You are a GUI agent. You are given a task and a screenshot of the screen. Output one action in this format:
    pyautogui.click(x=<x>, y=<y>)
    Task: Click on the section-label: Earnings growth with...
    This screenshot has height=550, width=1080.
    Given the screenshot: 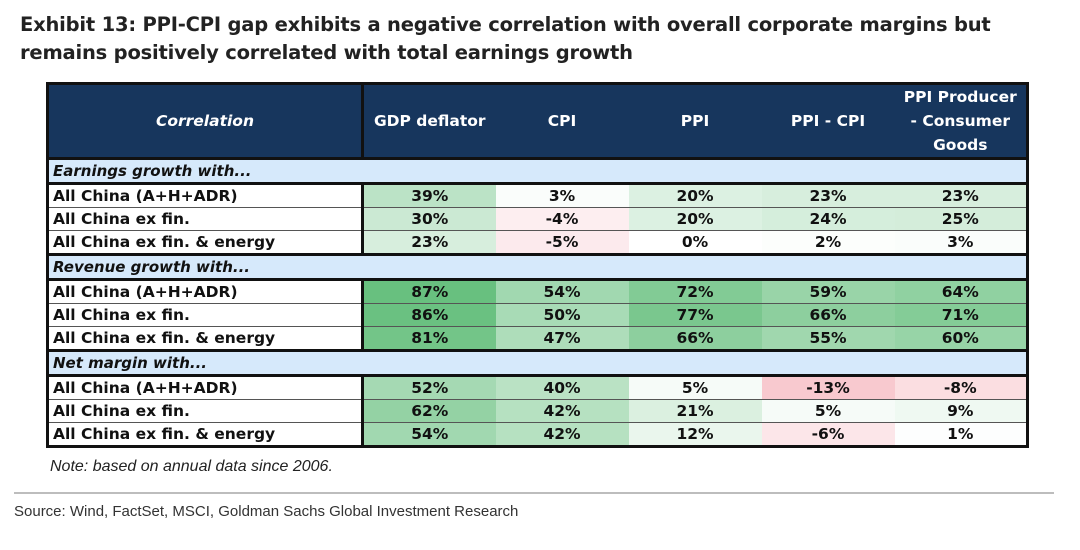 What is the action you would take?
    pyautogui.click(x=537, y=171)
    